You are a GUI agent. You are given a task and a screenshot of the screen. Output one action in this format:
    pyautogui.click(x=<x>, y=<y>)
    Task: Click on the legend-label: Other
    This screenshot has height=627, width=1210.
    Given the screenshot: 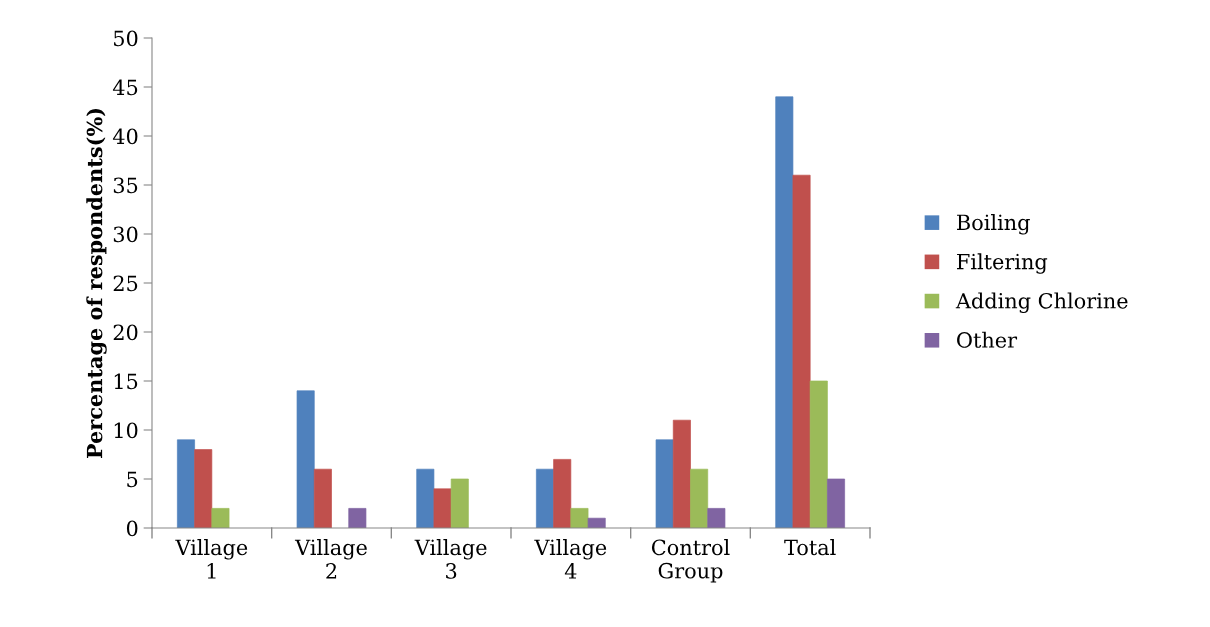 What is the action you would take?
    pyautogui.click(x=987, y=339)
    